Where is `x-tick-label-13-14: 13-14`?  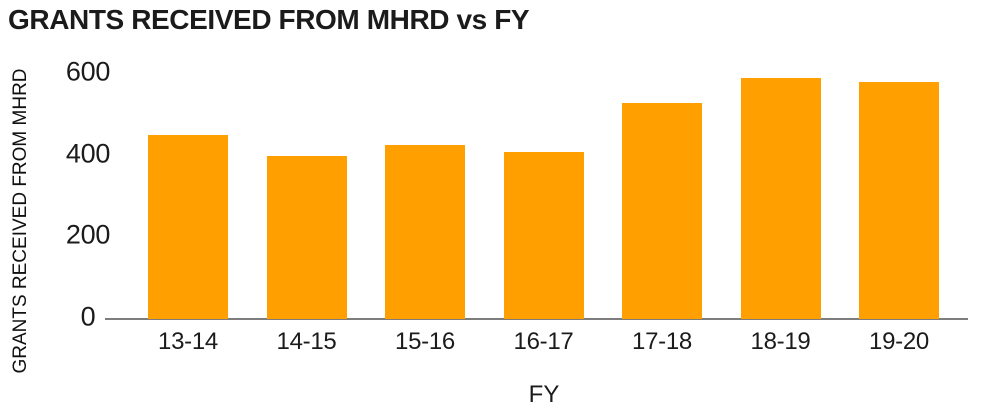 x-tick-label-13-14: 13-14 is located at coordinates (188, 341).